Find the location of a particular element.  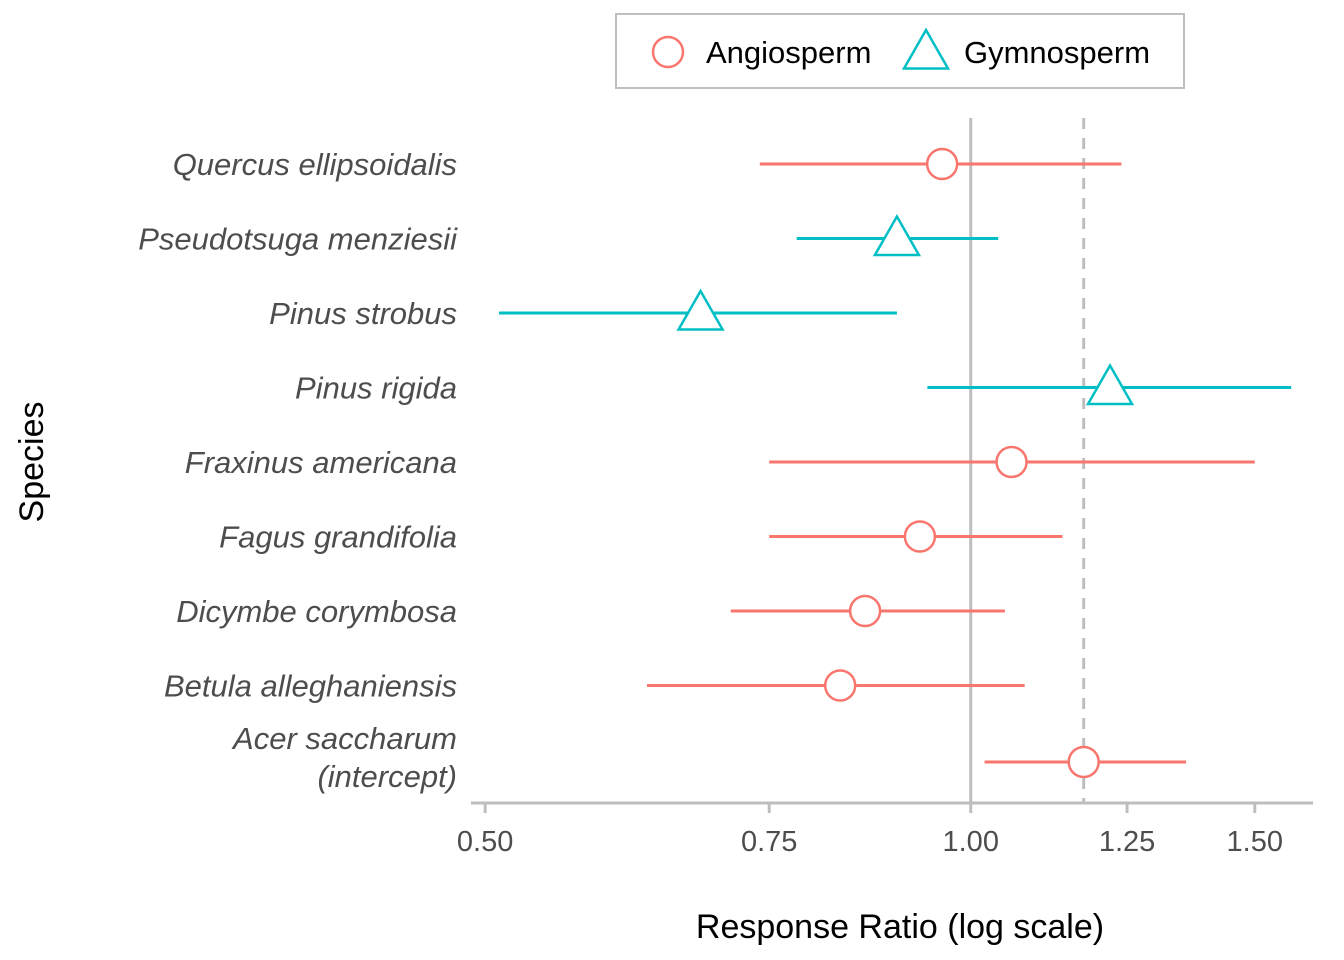

x-tick-label: 1.00 is located at coordinates (971, 842).